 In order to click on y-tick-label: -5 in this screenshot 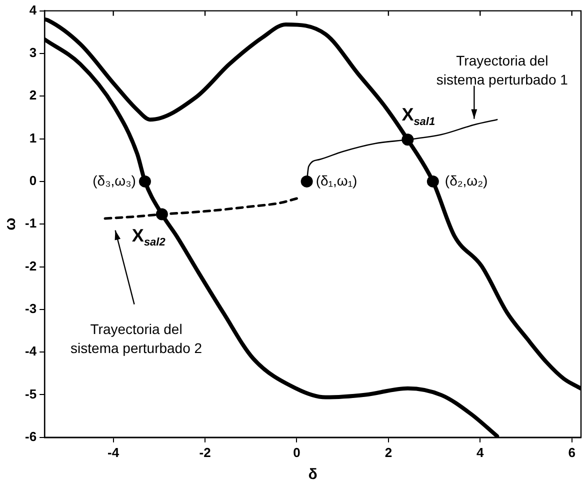, I will do `click(30, 394)`.